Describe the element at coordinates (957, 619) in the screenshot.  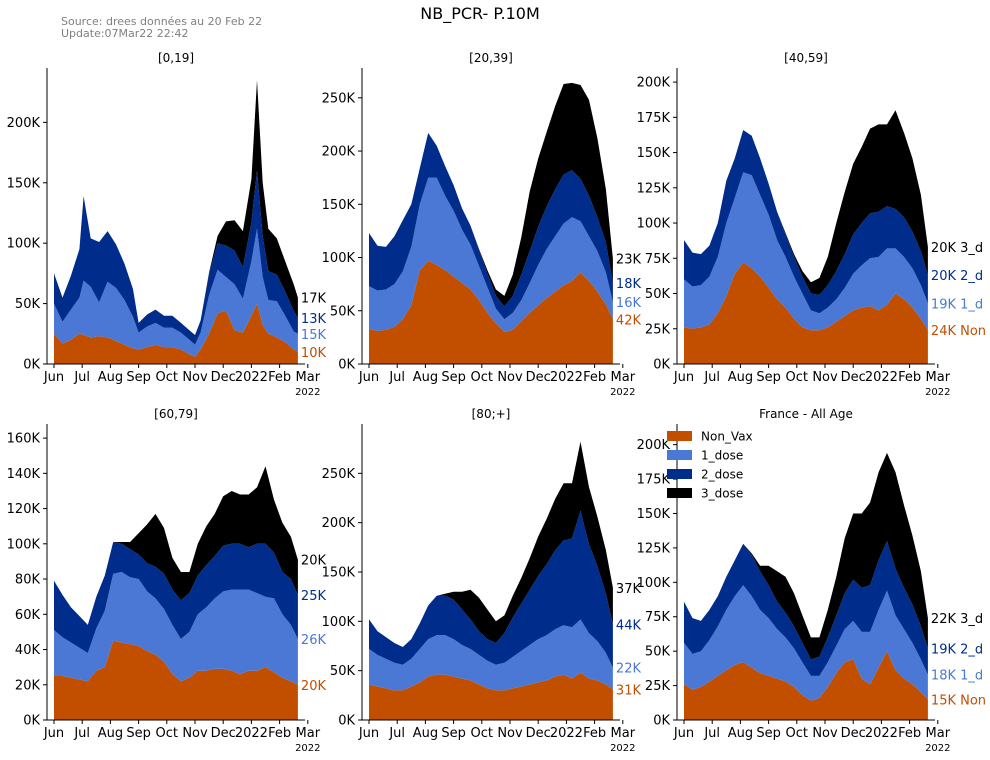
I see `end-label: 22K 3_d` at that location.